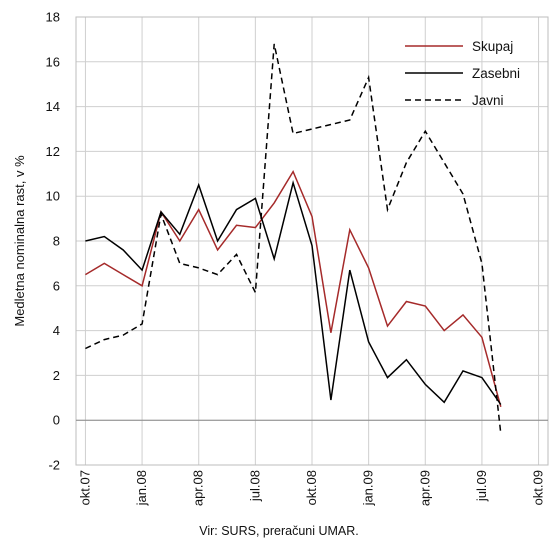 This screenshot has width=558, height=552. What do you see at coordinates (56, 285) in the screenshot?
I see `y-tick-label: 6` at bounding box center [56, 285].